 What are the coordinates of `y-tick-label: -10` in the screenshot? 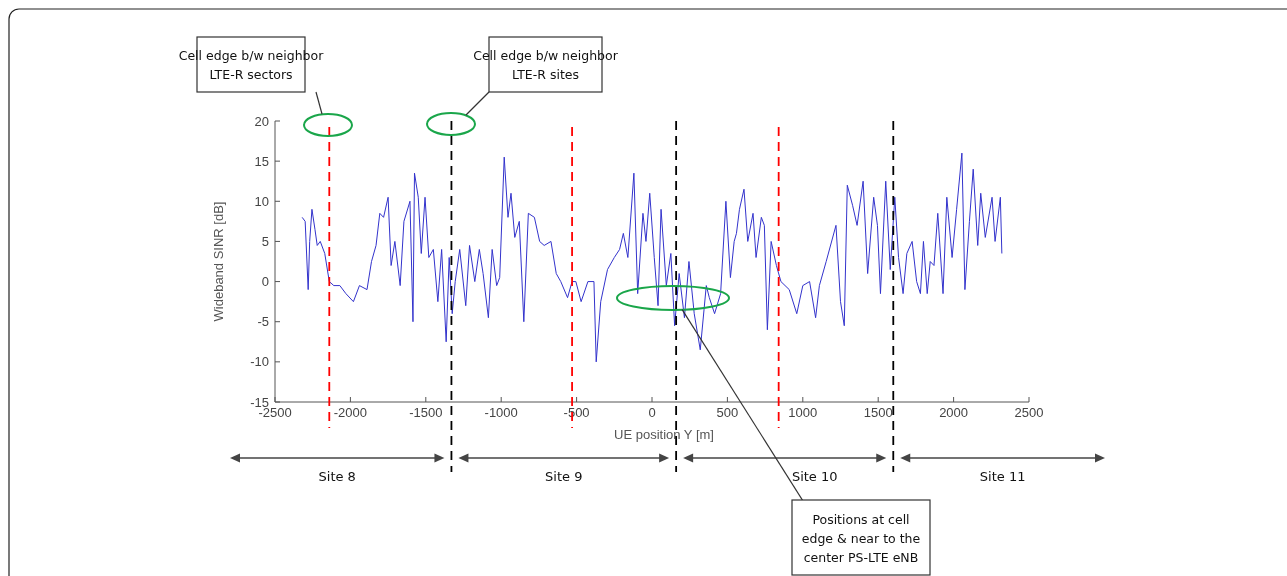 It's located at (259, 362).